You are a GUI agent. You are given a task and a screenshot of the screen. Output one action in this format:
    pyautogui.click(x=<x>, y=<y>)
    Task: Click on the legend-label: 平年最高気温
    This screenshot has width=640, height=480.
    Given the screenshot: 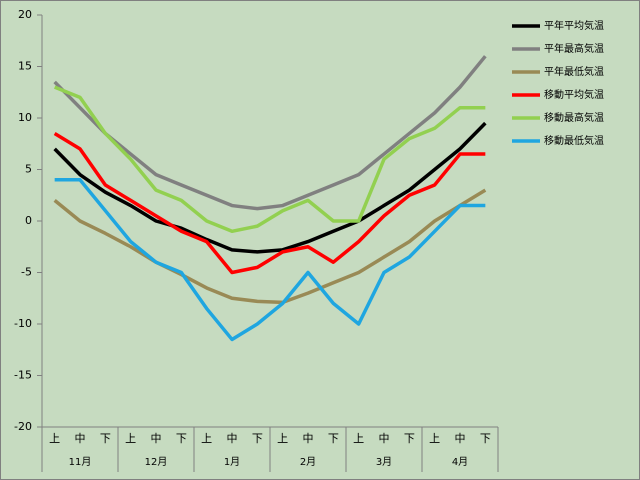 What is the action you would take?
    pyautogui.click(x=574, y=48)
    